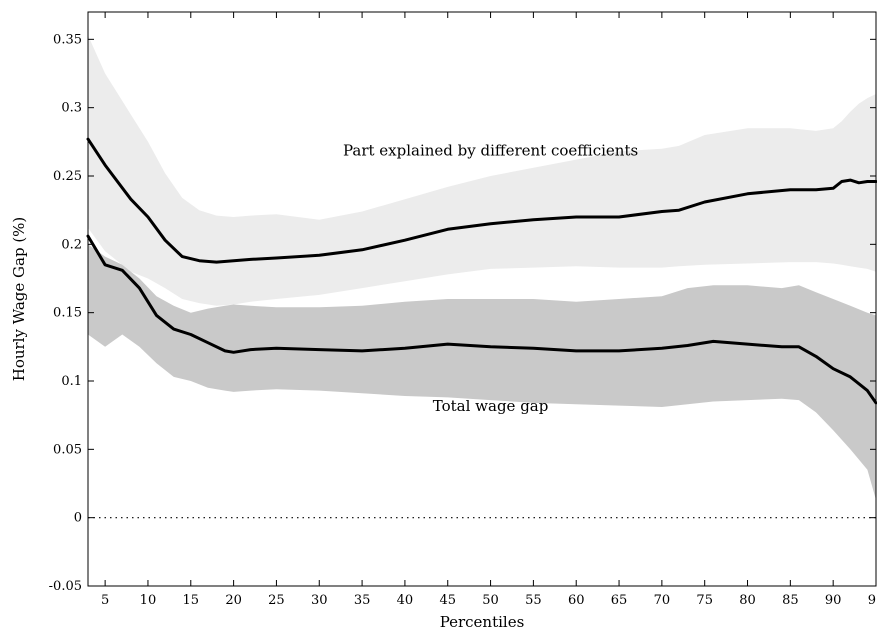 The width and height of the screenshot is (877, 632). What do you see at coordinates (105, 600) in the screenshot?
I see `x-tick-label: 5` at bounding box center [105, 600].